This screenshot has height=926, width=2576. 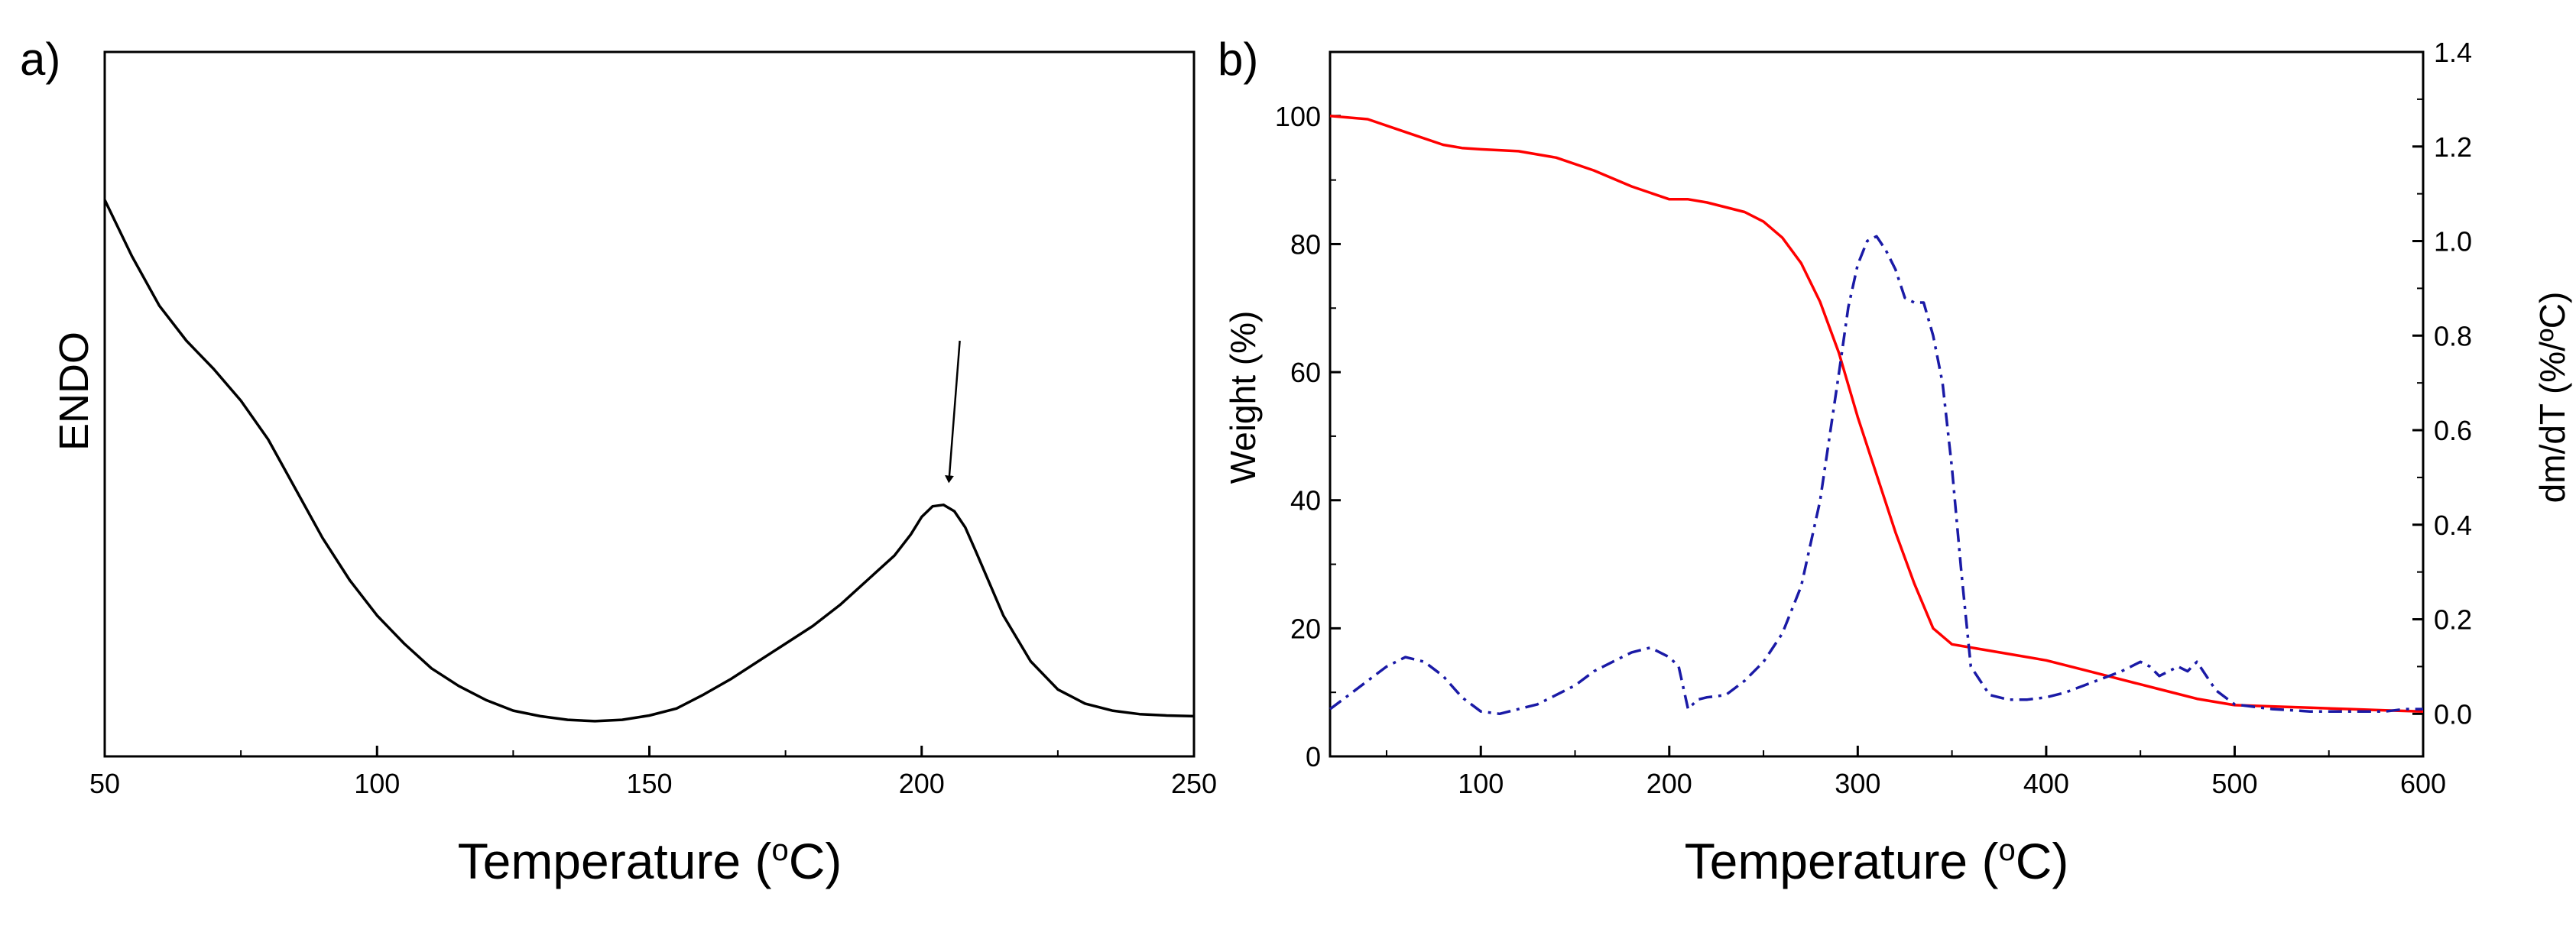 I want to click on panel-b-right-y-axis-title: dm/dT (%/ºC), so click(x=2552, y=397).